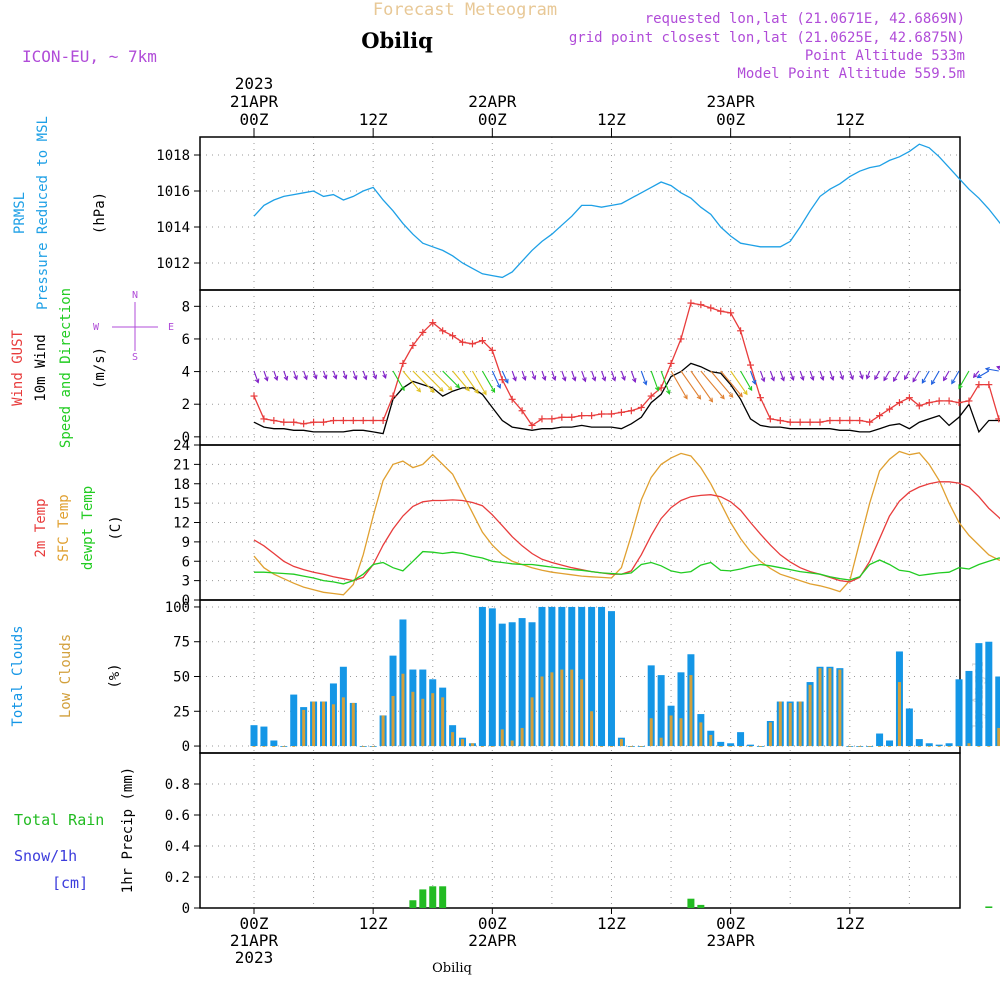 Image resolution: width=1000 pixels, height=1000 pixels. What do you see at coordinates (885, 56) in the screenshot?
I see `point-altitude: Point Altitude 533m` at bounding box center [885, 56].